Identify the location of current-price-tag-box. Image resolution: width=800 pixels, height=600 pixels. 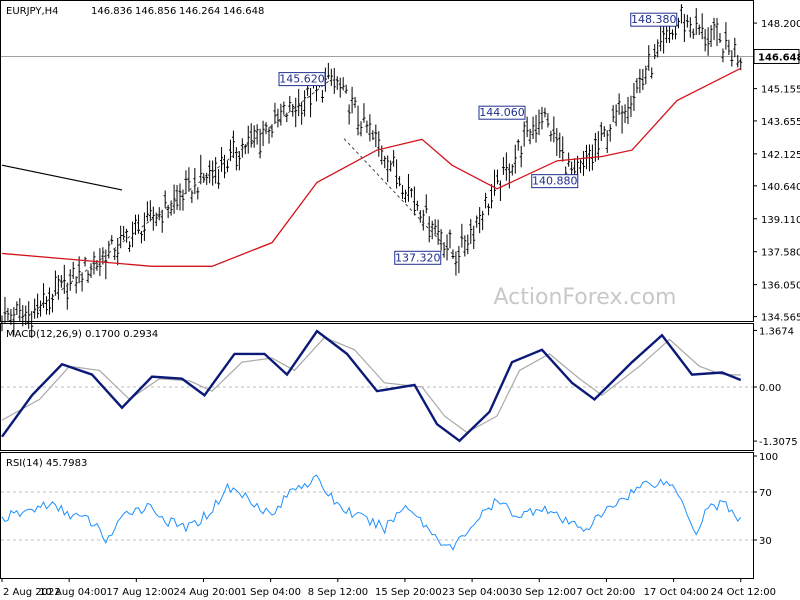
(776, 56).